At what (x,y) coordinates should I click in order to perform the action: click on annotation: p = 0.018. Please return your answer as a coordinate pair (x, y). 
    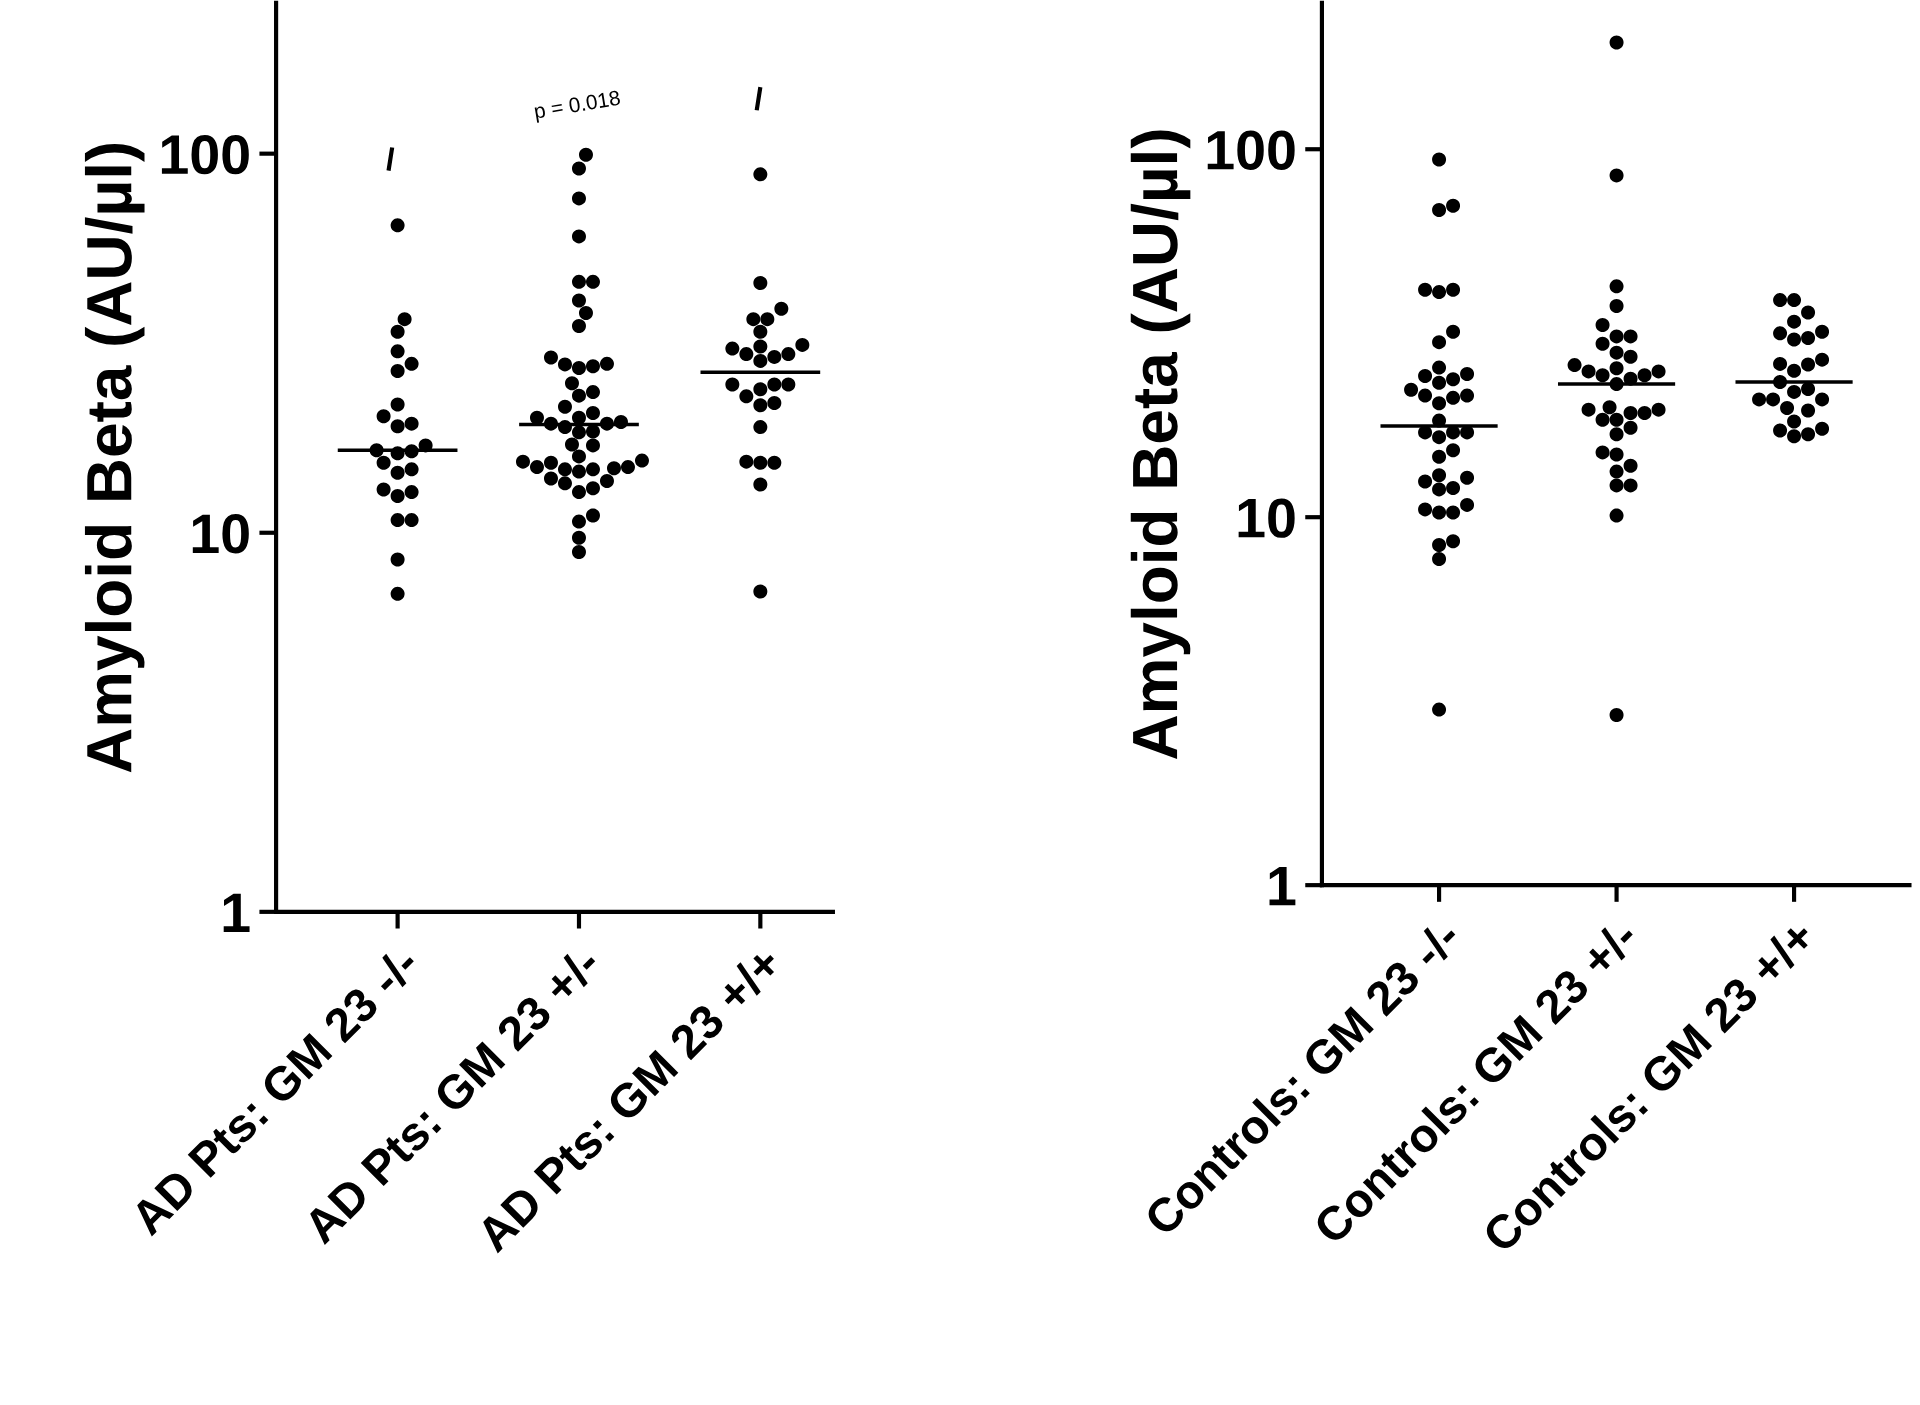
    Looking at the image, I should click on (578, 106).